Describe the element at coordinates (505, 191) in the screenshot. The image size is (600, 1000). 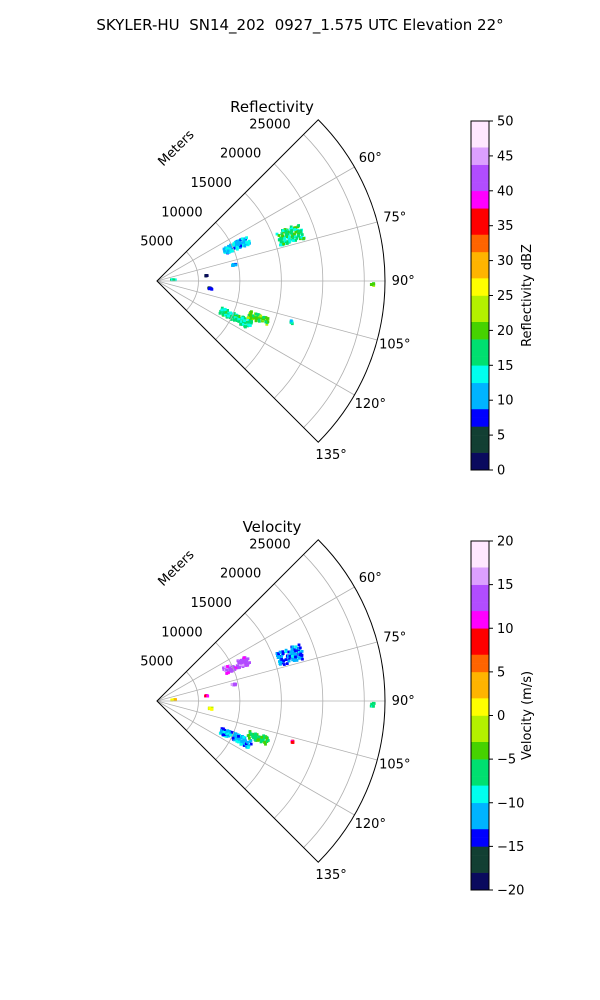
I see `colorbar-tick-label: 40` at that location.